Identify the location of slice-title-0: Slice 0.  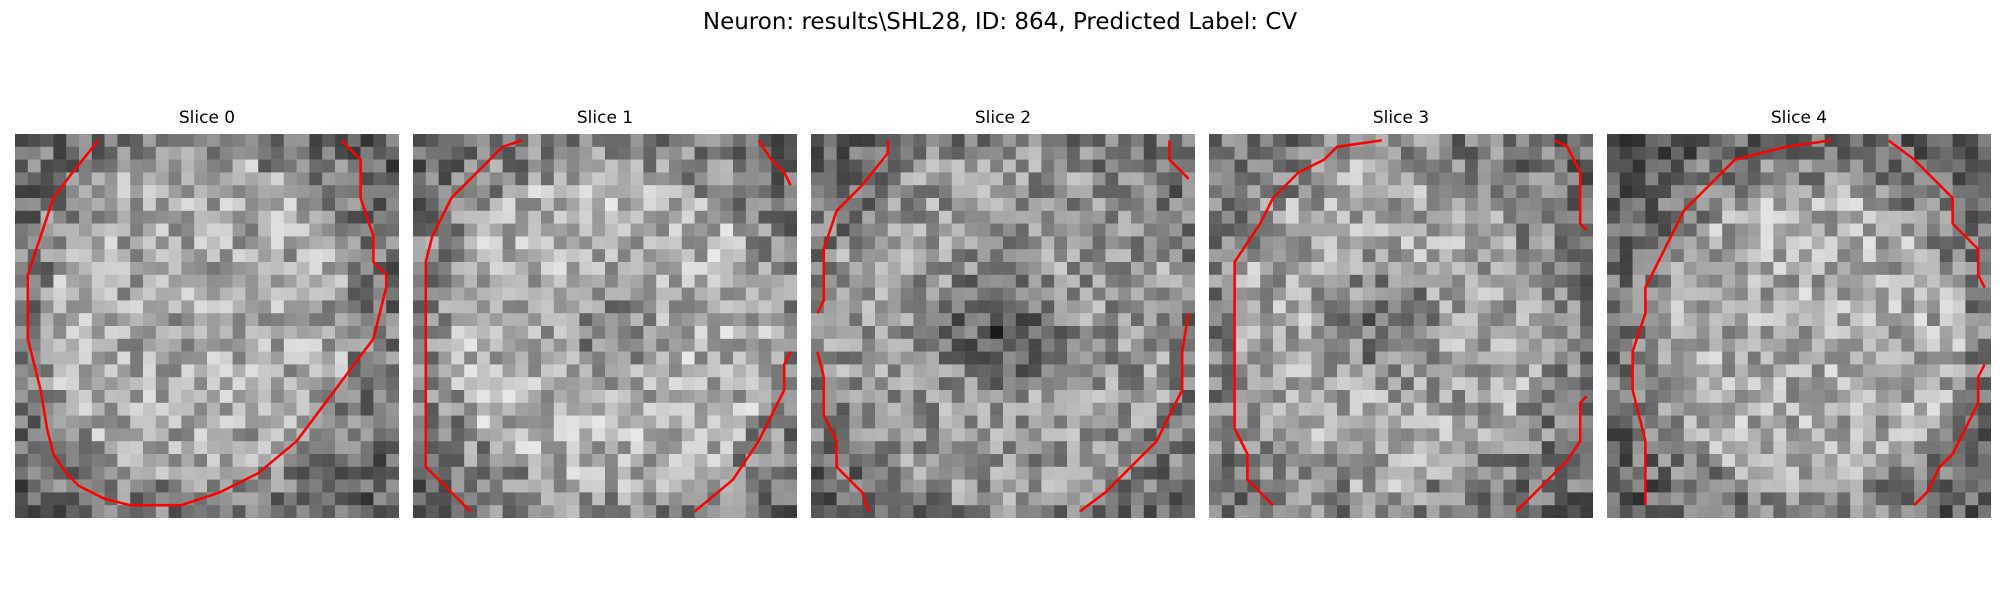
(207, 118).